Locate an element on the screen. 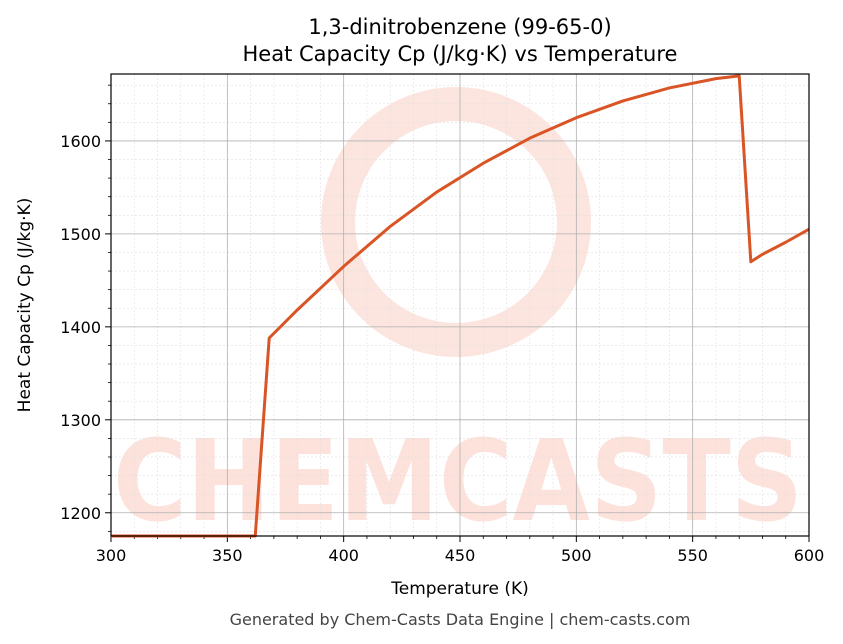  chart-title-line1: 1,3-dinitrobenzene (99-65-0) is located at coordinates (459, 27).